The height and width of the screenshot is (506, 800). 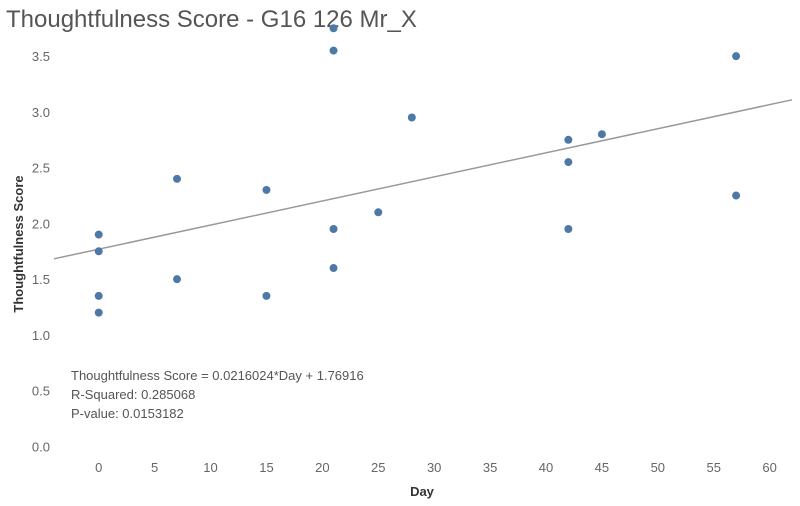 I want to click on annotation-line: R-Squared: 0.285068, so click(x=133, y=394).